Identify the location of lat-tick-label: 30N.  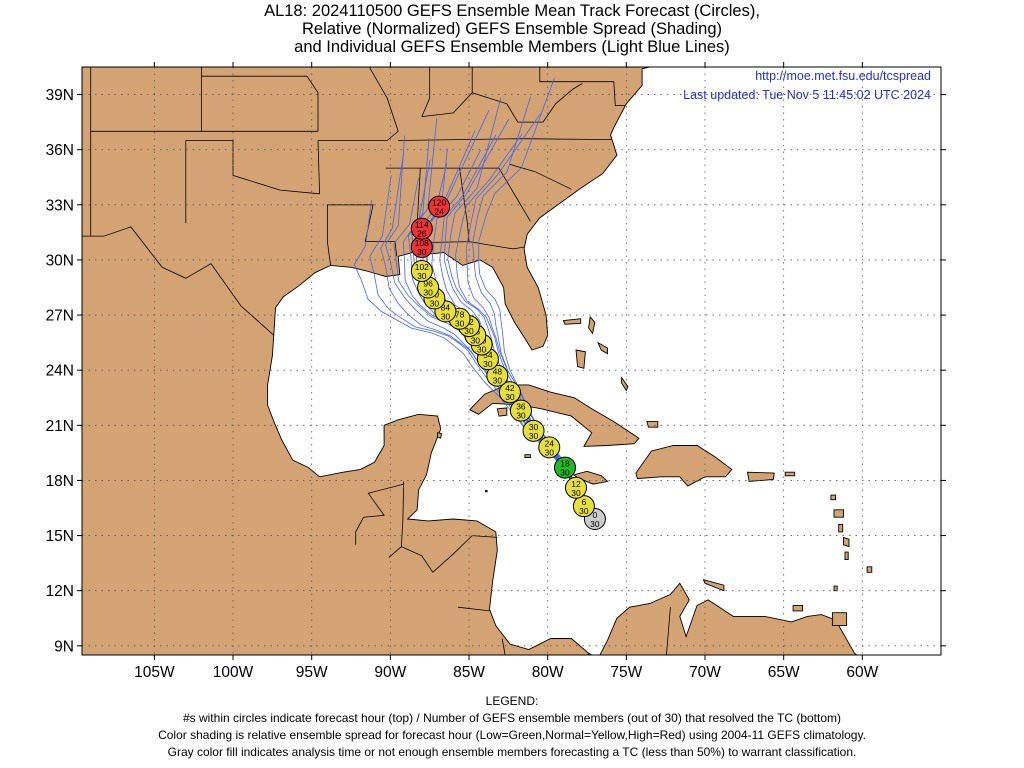
(60, 260).